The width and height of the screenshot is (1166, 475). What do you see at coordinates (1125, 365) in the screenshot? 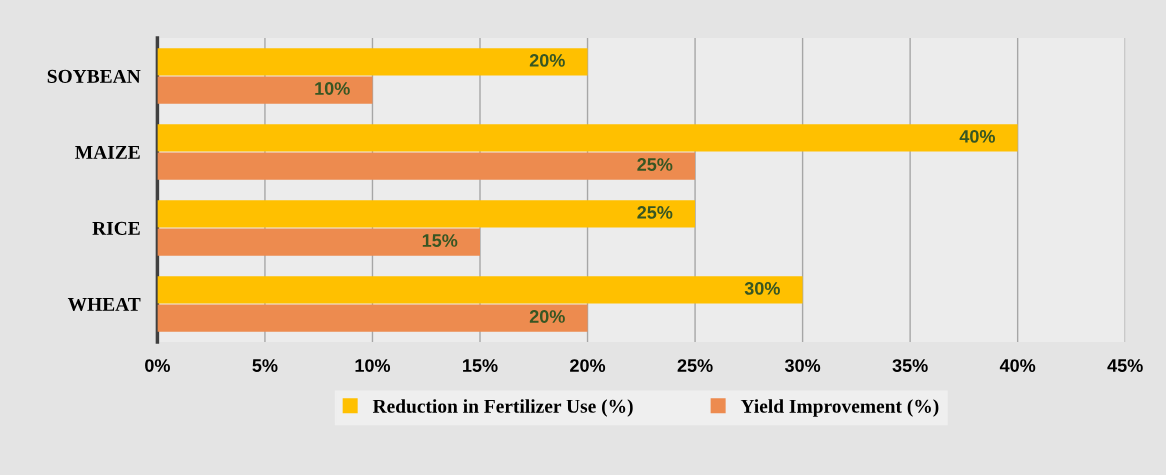
I see `x-tick-label: 45%` at bounding box center [1125, 365].